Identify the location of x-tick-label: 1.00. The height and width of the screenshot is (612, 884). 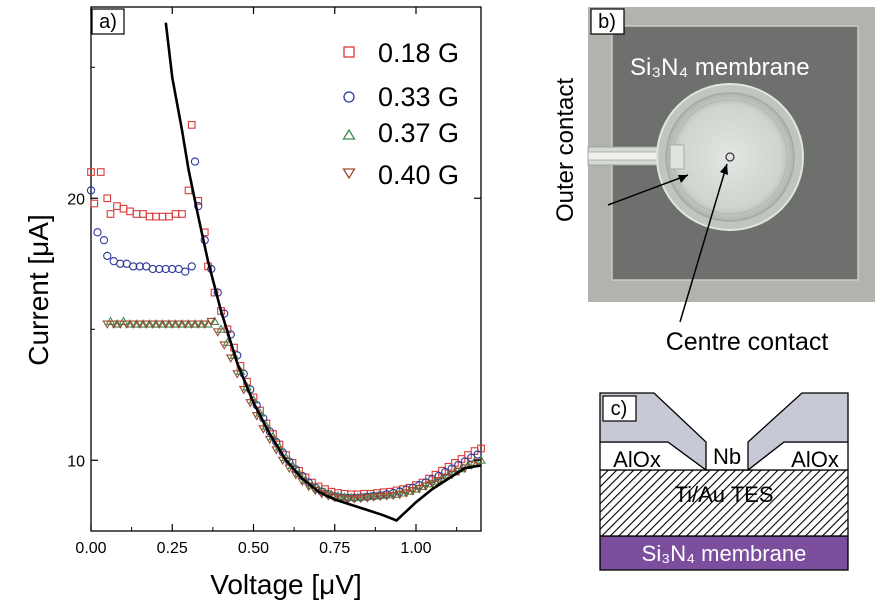
(415, 548).